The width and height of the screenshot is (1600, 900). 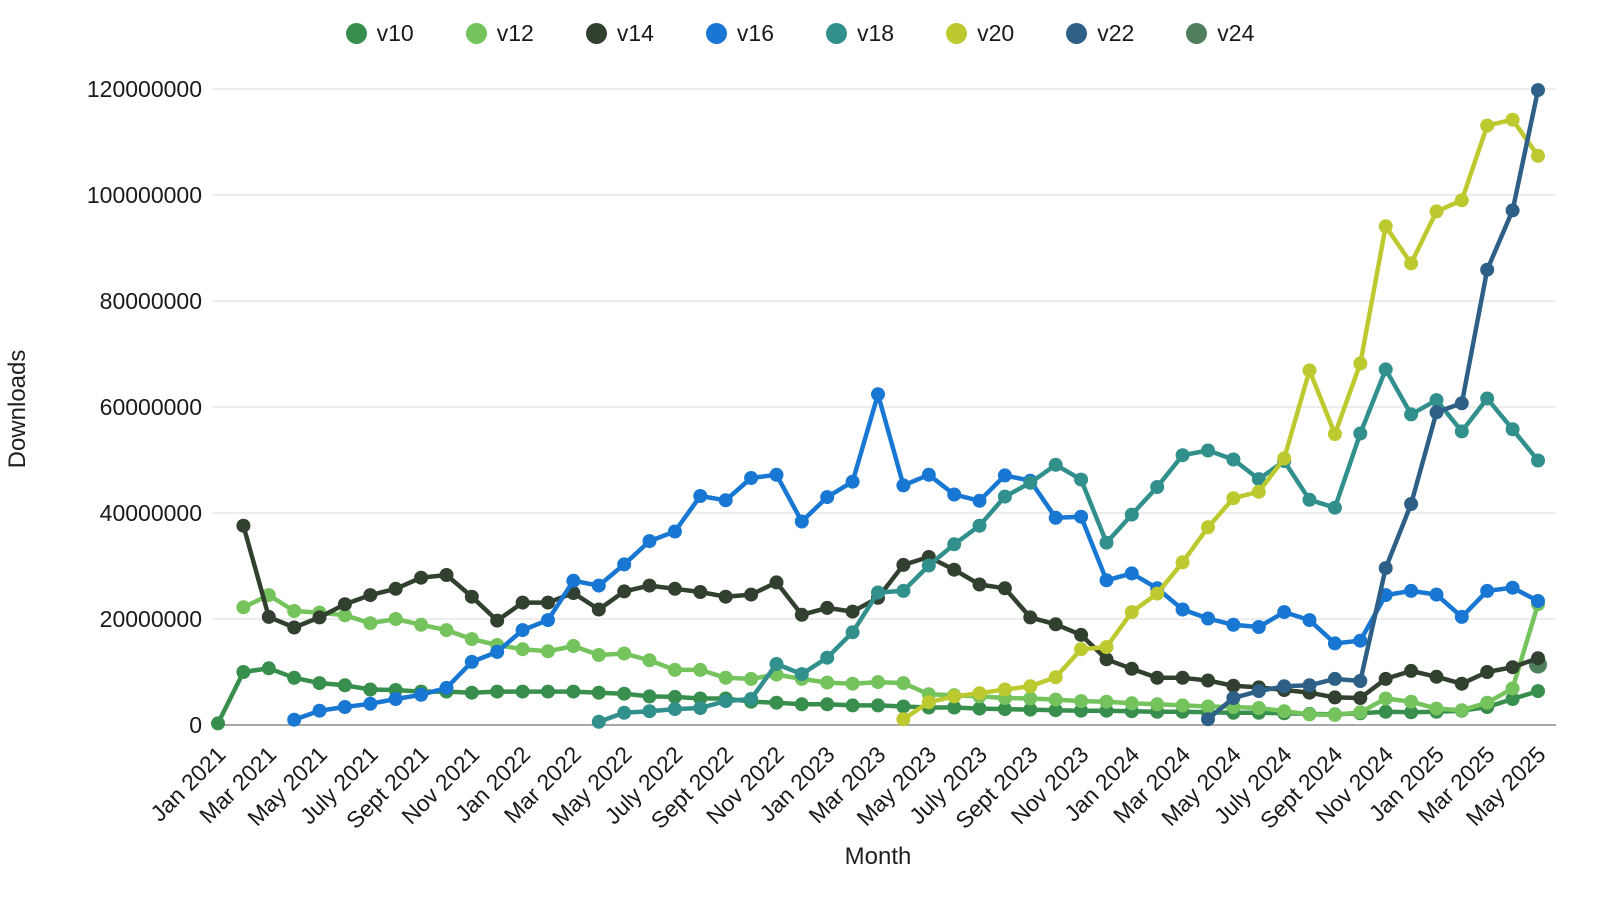 I want to click on legend-item-v24: v24, so click(x=1220, y=33).